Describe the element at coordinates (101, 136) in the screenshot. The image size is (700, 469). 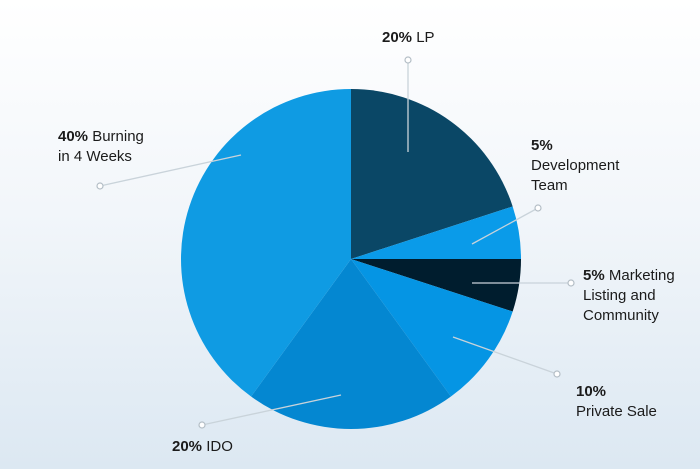
I see `slice-label-line: 40% Burning` at that location.